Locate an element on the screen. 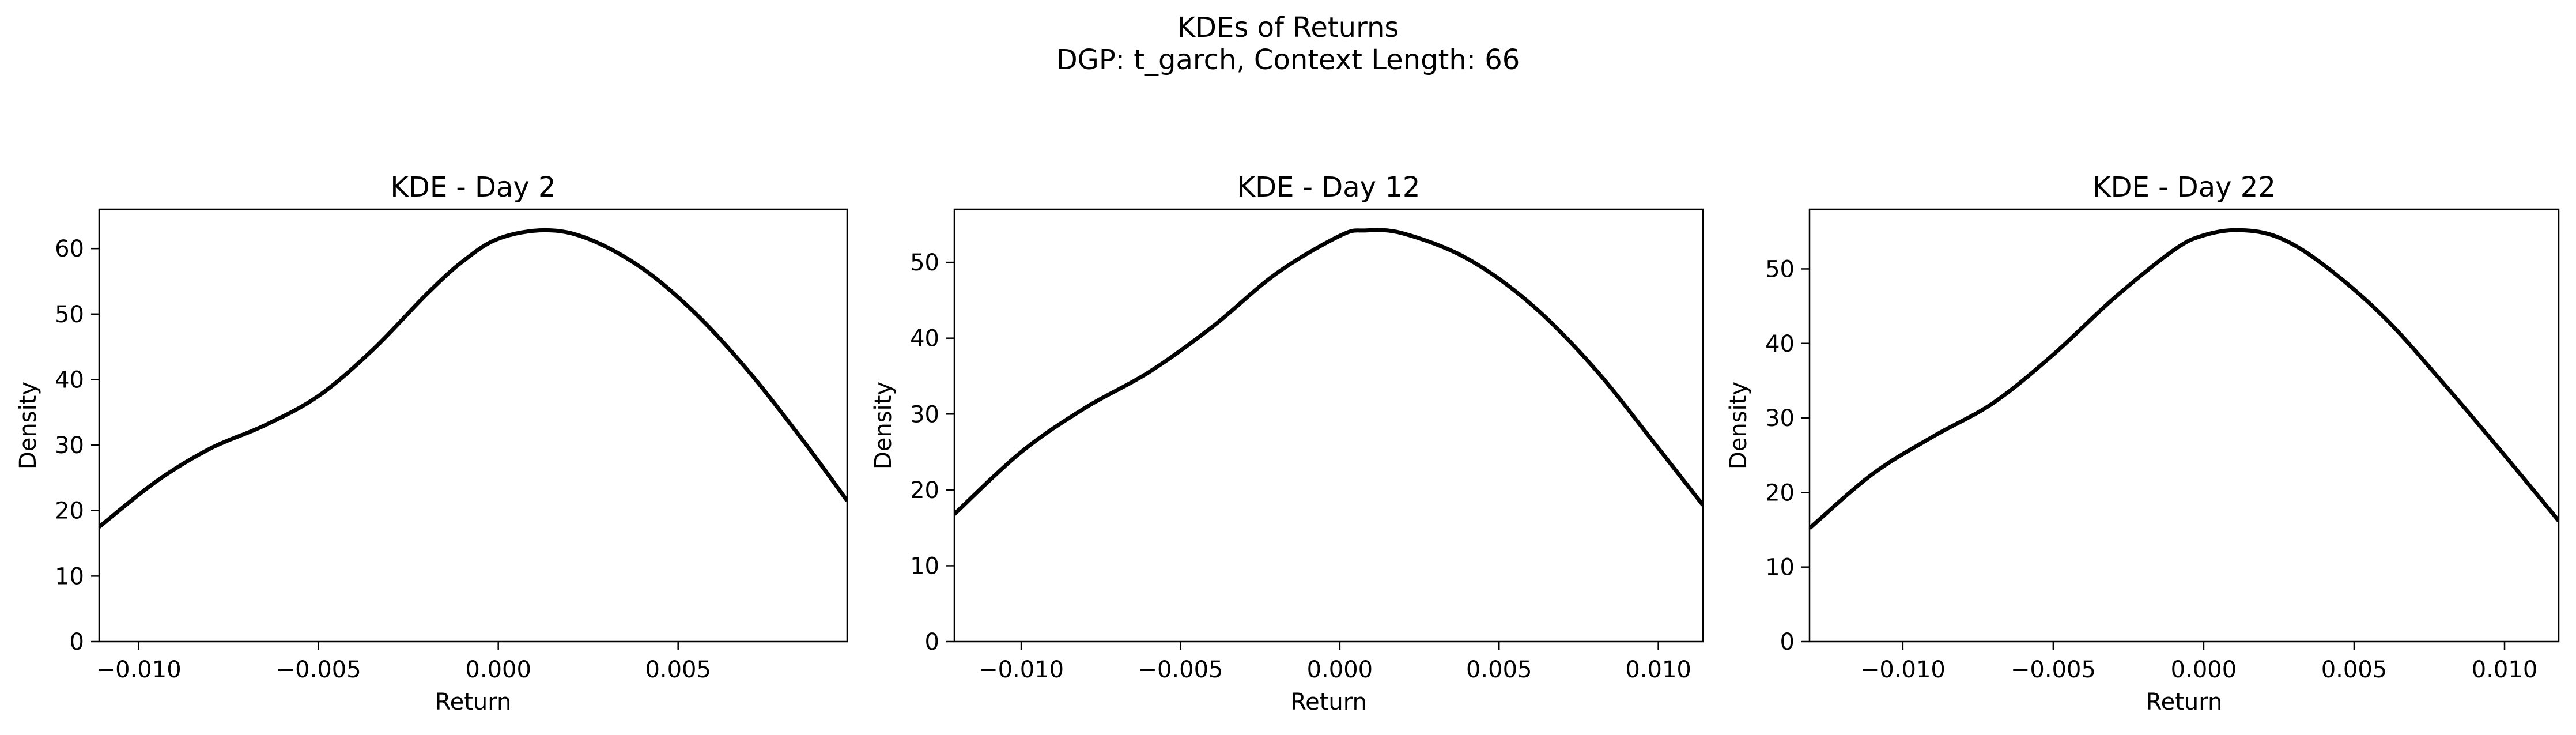 The width and height of the screenshot is (2576, 735). chart-title: KDE - Day 2 is located at coordinates (473, 187).